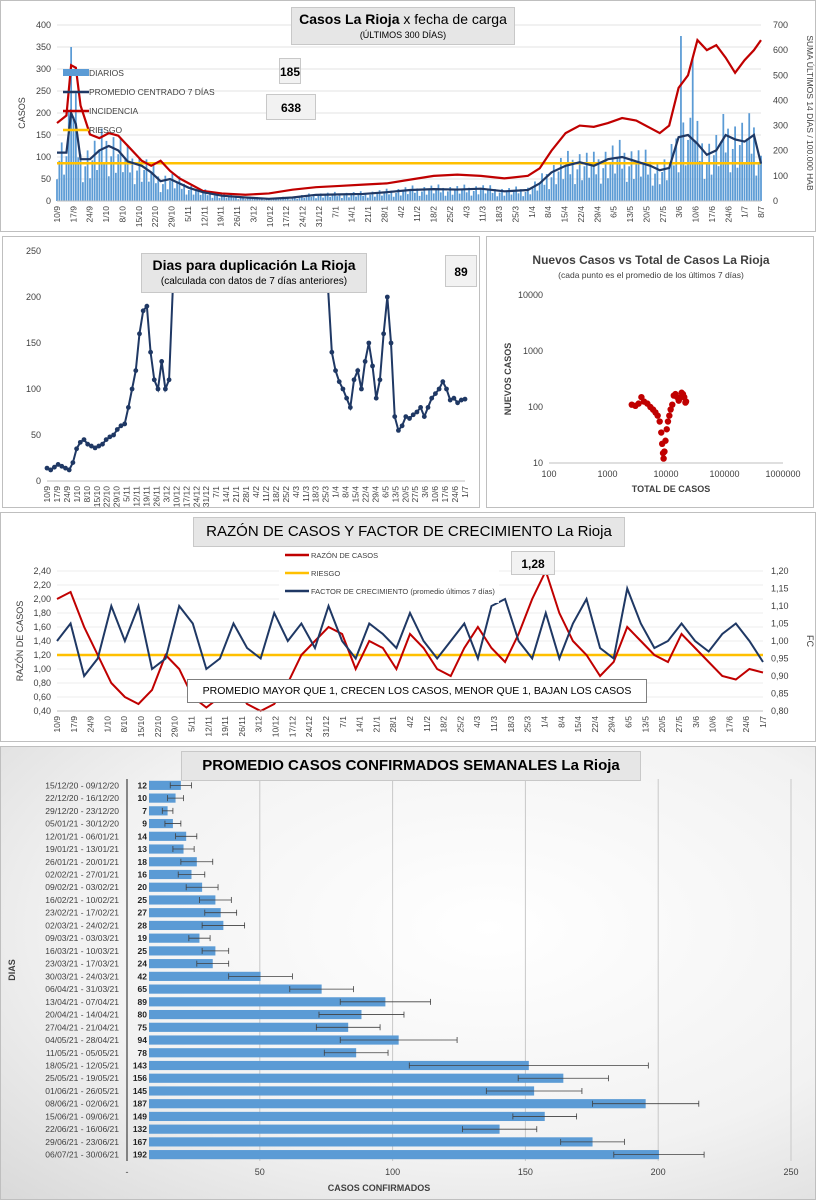 The height and width of the screenshot is (1200, 816). I want to click on bar-value-label: 167, so click(140, 1142).